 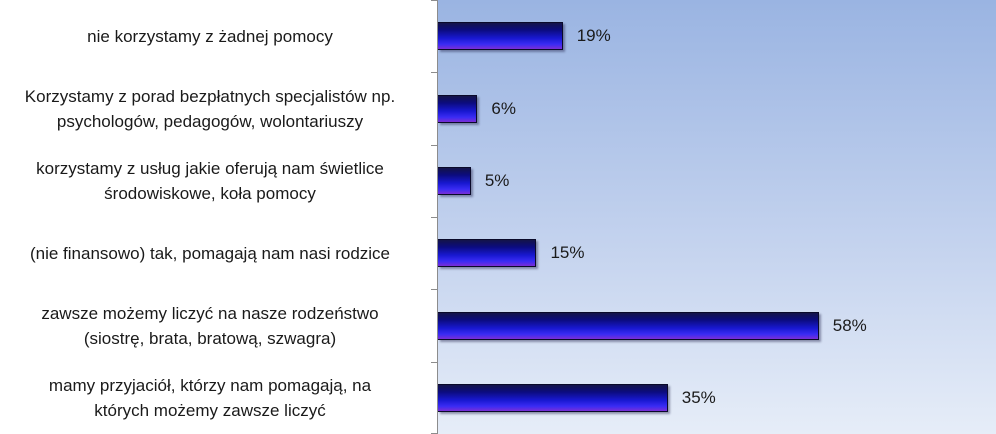 I want to click on category-label-line: mamy przyjaciół, którzy nam pomagają, na, so click(x=210, y=385).